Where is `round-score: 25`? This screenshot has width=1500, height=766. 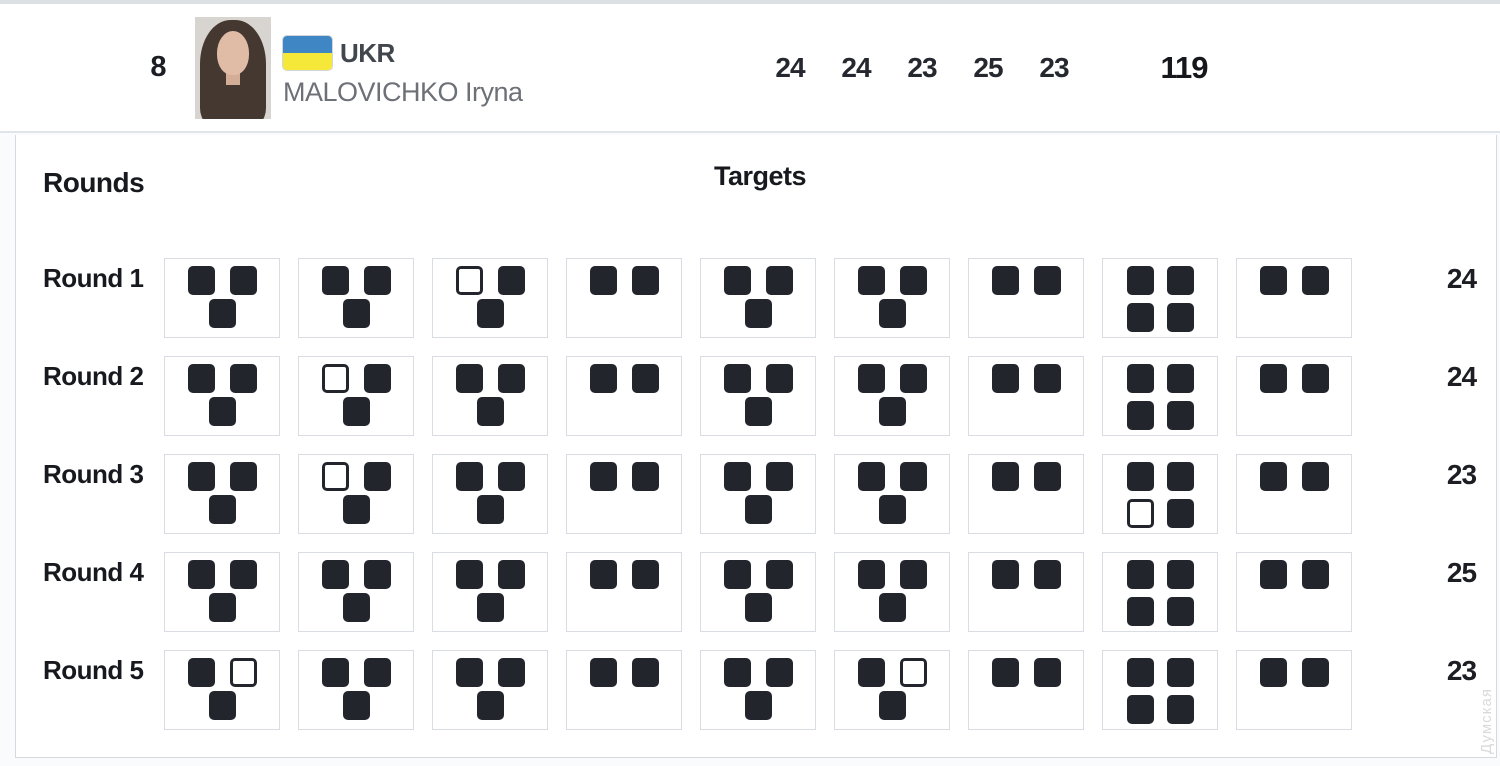
round-score: 25 is located at coordinates (1461, 572).